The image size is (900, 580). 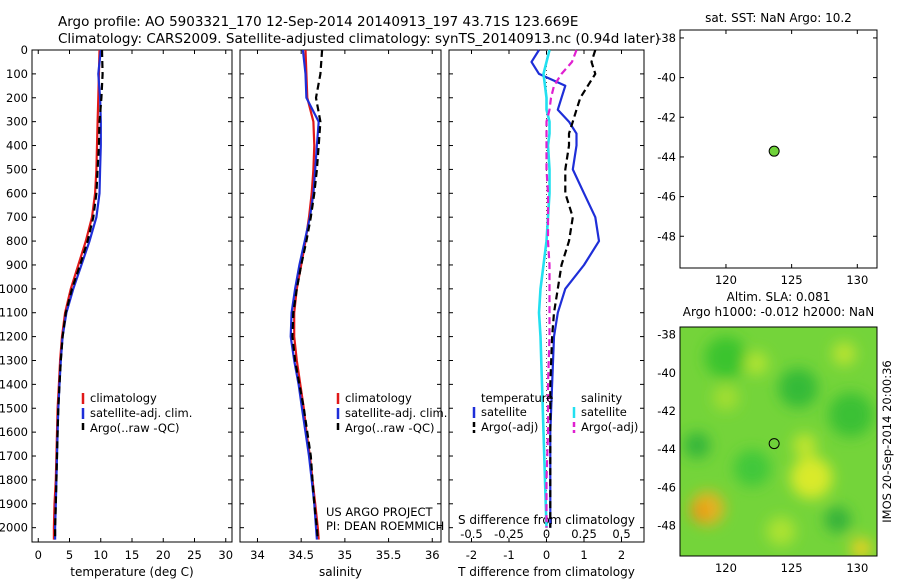 I want to click on temperature-xtick-label: 10, so click(x=100, y=555).